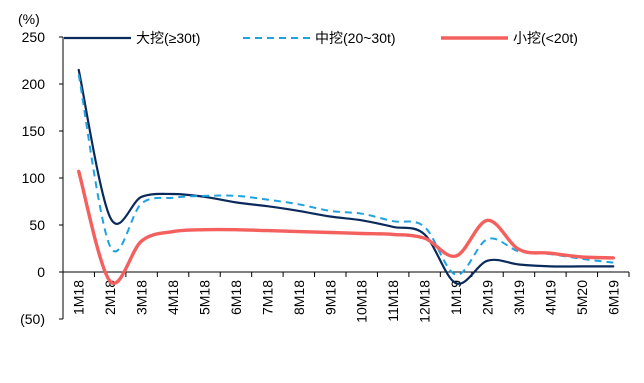  What do you see at coordinates (330, 297) in the screenshot?
I see `x-tick-label: 9M18` at bounding box center [330, 297].